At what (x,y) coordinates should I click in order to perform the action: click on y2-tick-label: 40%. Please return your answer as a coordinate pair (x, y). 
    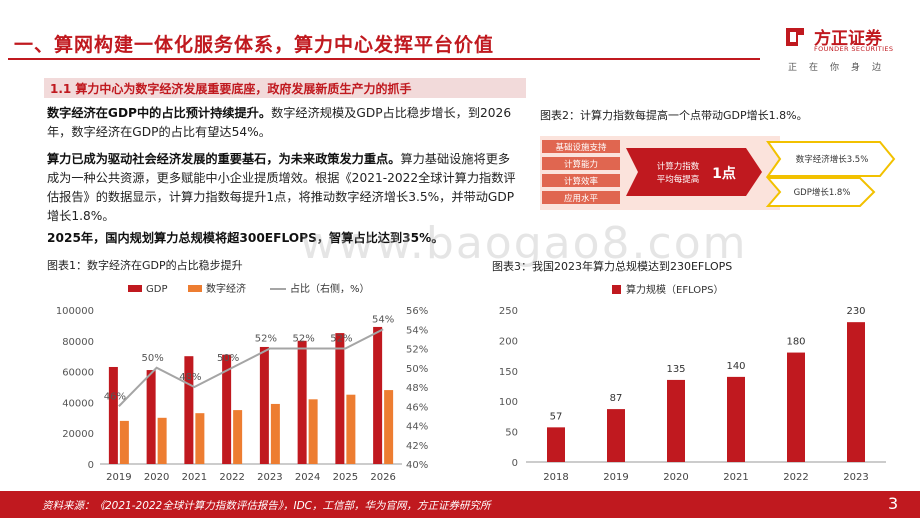
    Looking at the image, I should click on (417, 465).